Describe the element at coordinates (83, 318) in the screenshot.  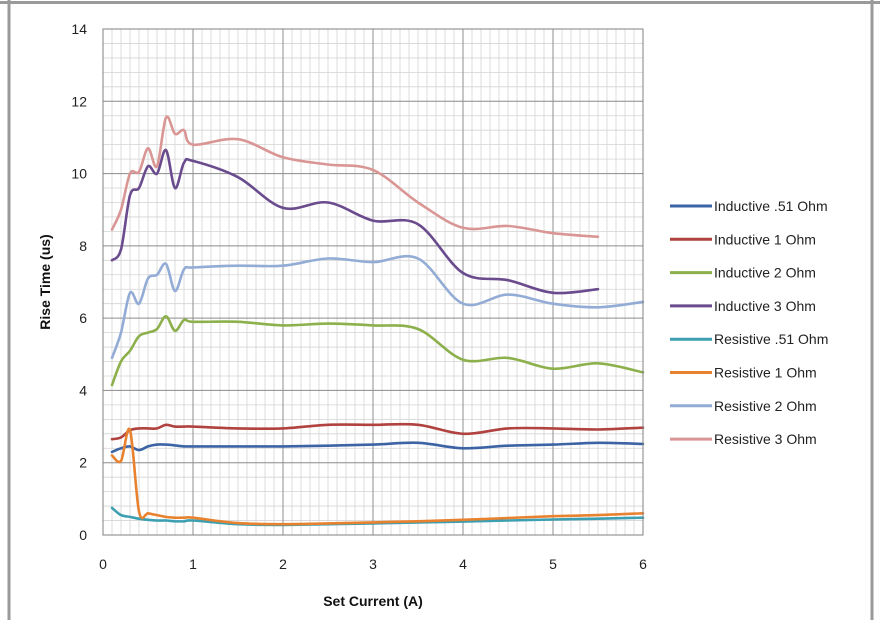
I see `y-tick-label: 6` at that location.